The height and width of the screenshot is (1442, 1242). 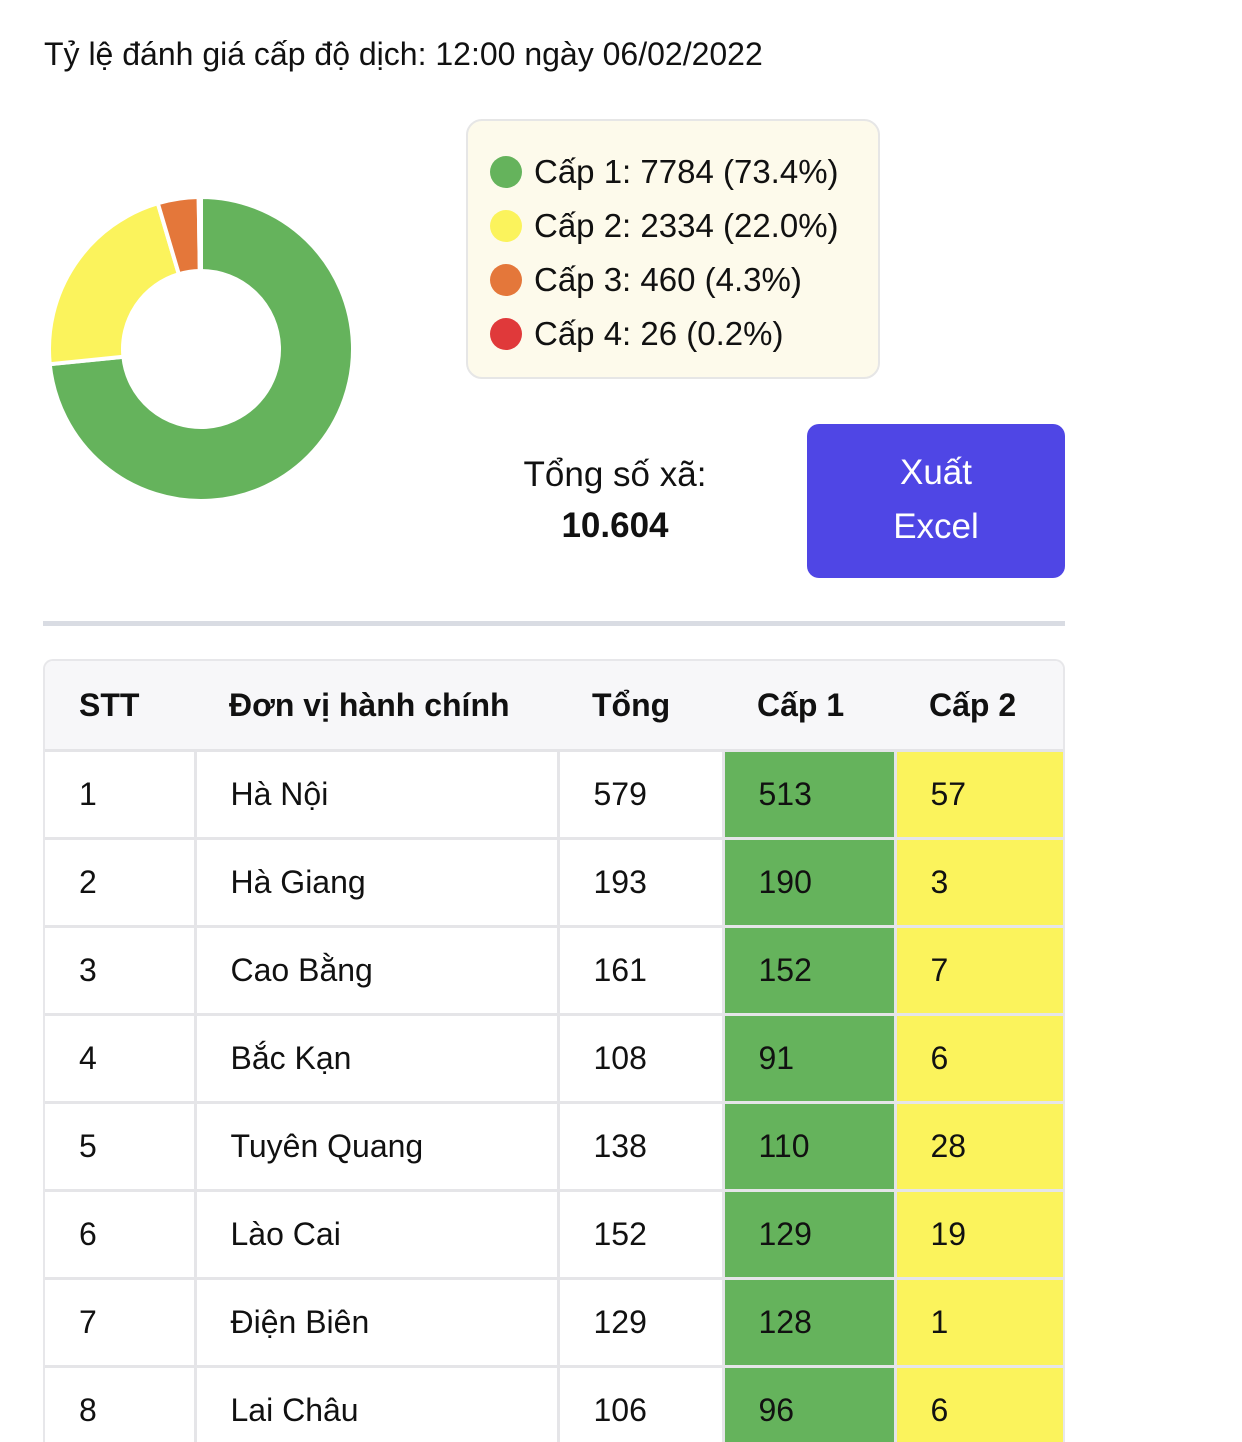 What do you see at coordinates (121, 883) in the screenshot?
I see `cell-stt: 2` at bounding box center [121, 883].